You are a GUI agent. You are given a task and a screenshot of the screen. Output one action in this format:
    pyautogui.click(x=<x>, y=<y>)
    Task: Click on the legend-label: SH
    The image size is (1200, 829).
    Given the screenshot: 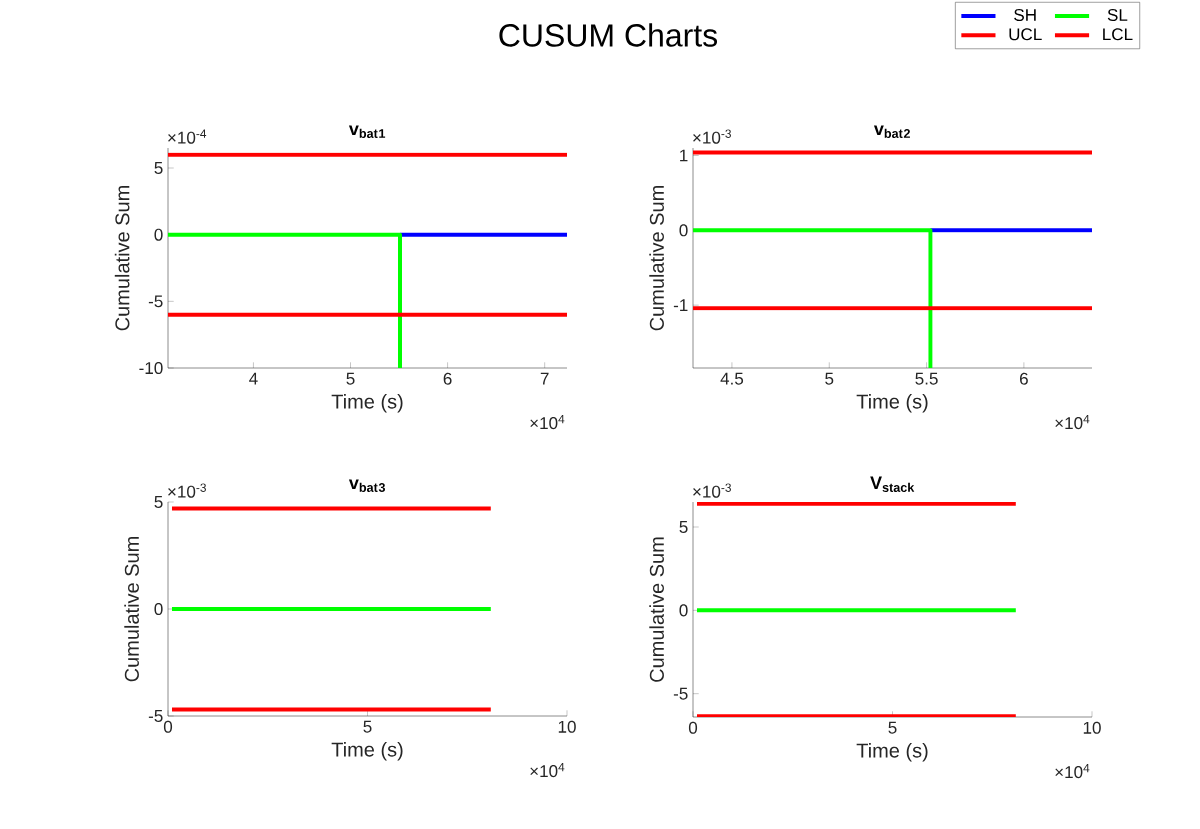 What is the action you would take?
    pyautogui.click(x=1025, y=15)
    